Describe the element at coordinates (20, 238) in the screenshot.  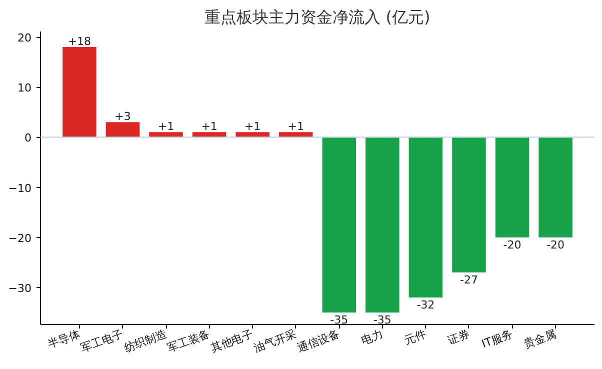
I see `y-tick-label: −20` at that location.